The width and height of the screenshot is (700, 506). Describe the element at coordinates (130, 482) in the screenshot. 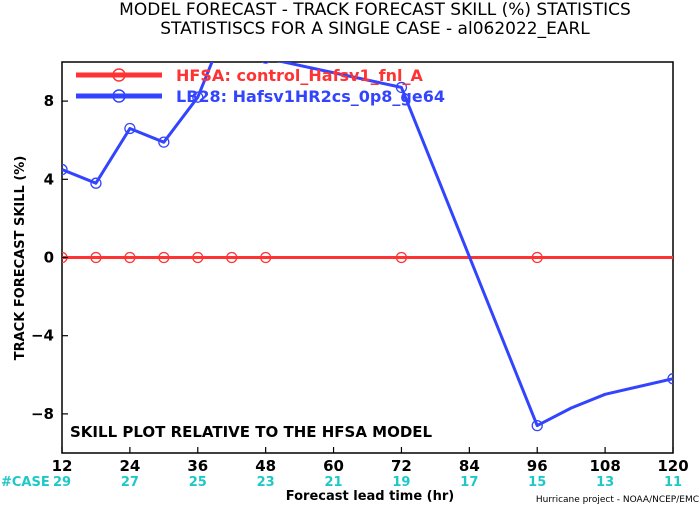

I see `case-count: 27` at that location.